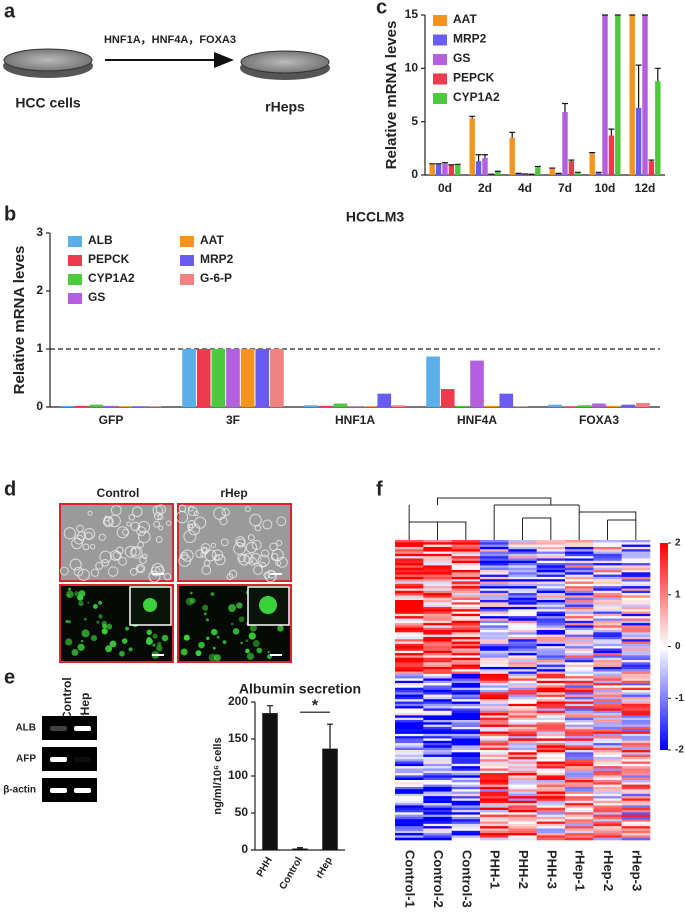  Describe the element at coordinates (238, 701) in the screenshot. I see `y-tick-label: 200` at that location.